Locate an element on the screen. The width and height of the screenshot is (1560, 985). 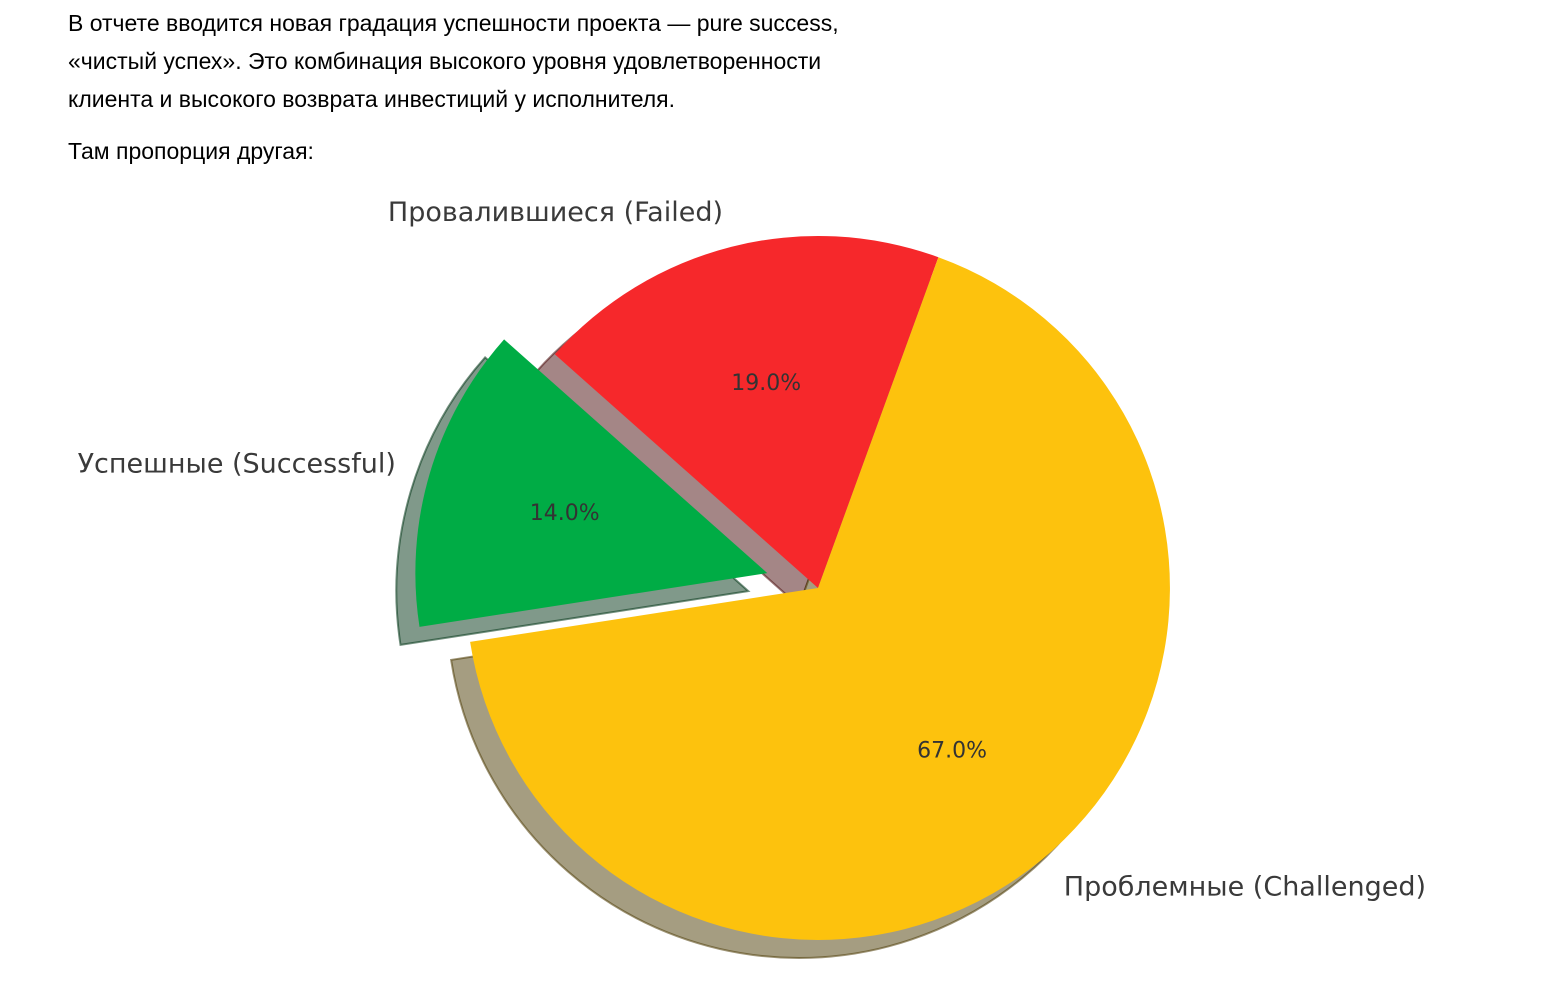
slice-label-failed: Провалившиеся (Failed) is located at coordinates (555, 212).